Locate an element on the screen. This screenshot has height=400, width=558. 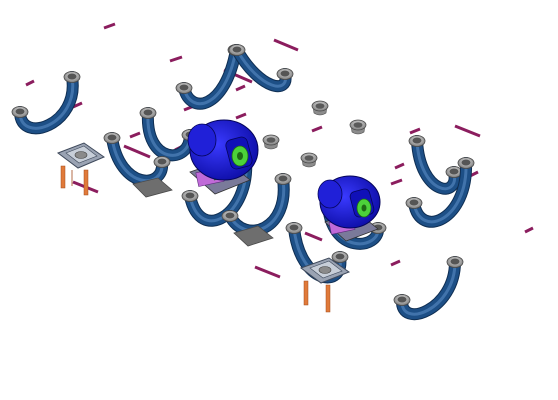
support-bracket-right is located at coordinates (325, 285).